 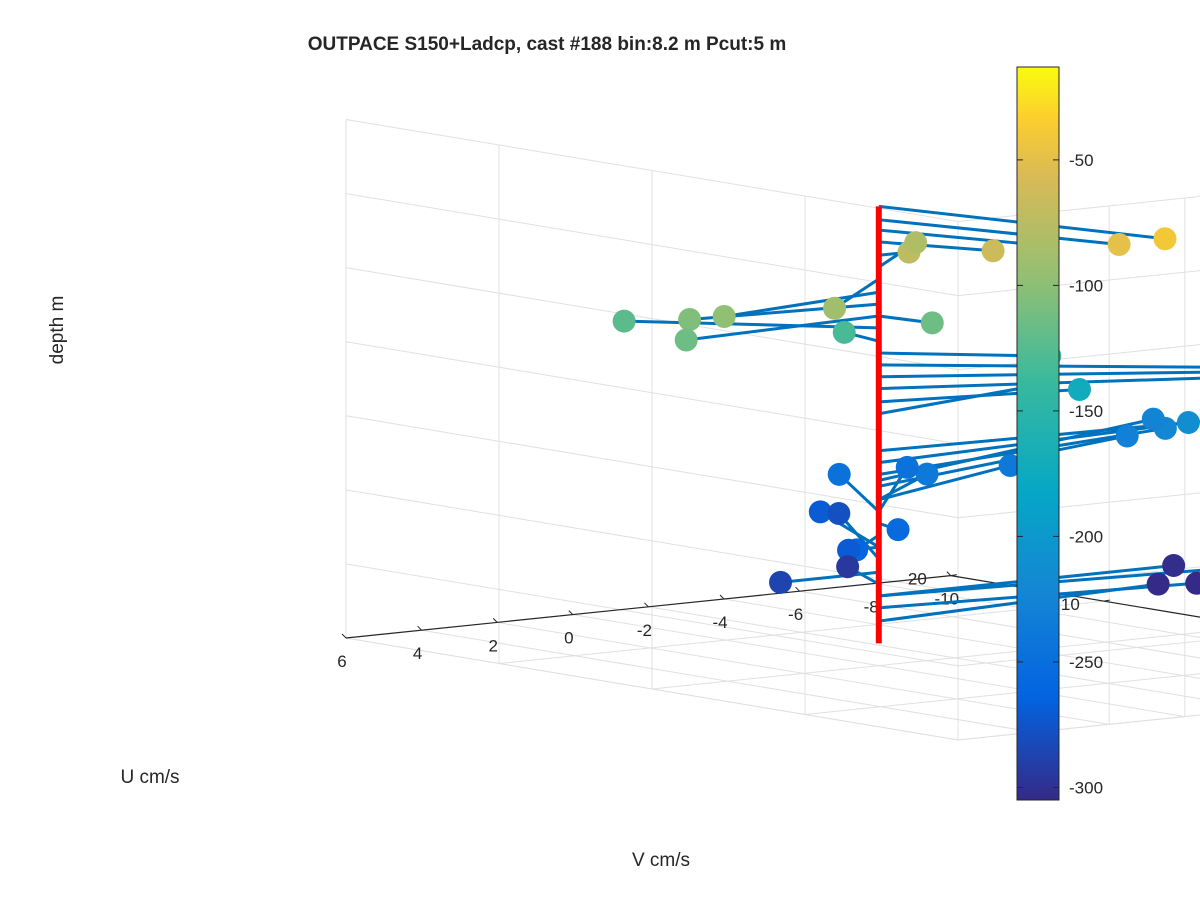 What do you see at coordinates (644, 630) in the screenshot?
I see `x-tick-label: -2` at bounding box center [644, 630].